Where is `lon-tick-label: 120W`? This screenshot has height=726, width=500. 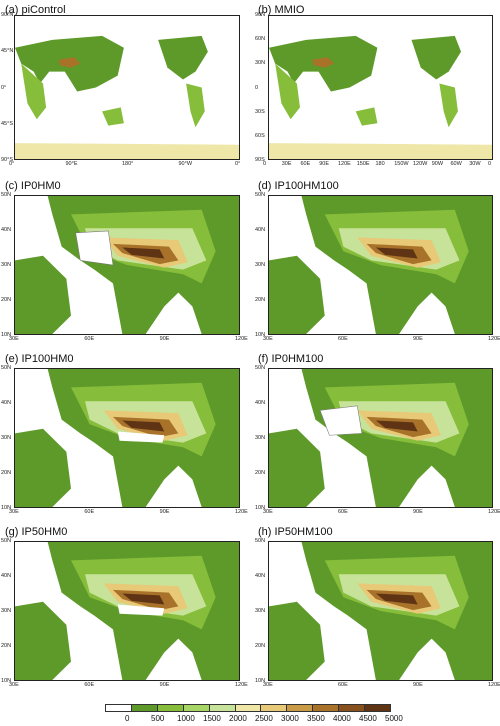 lon-tick-label: 120W is located at coordinates (420, 164).